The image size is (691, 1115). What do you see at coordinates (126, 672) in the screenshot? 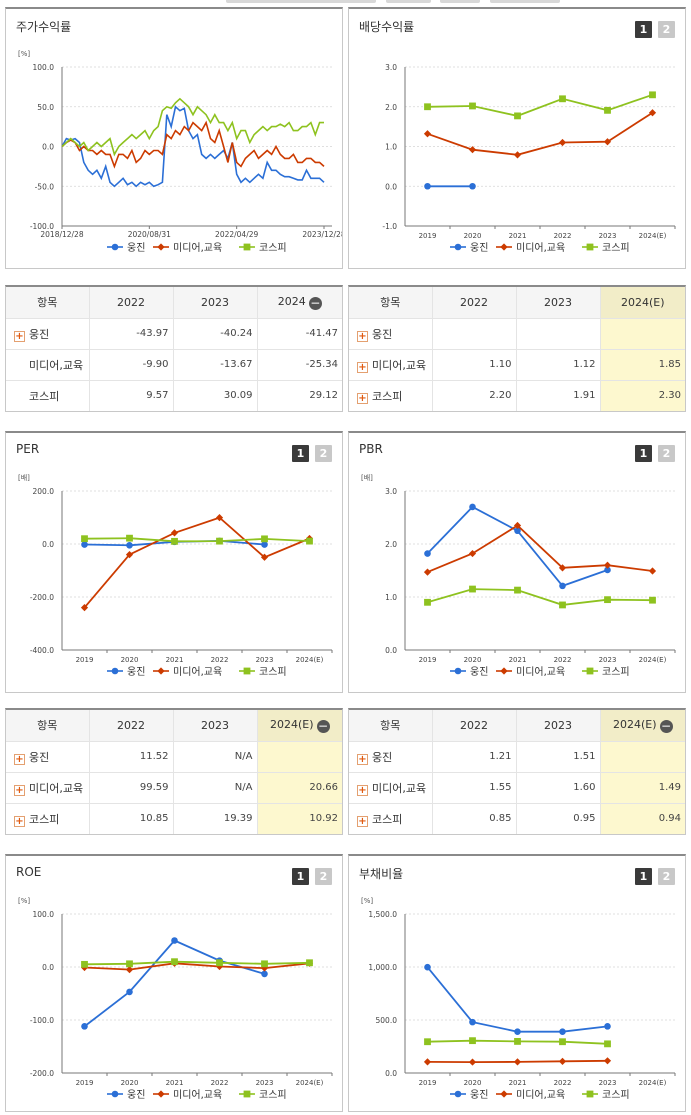
I see `per-legend-item: 웅진` at bounding box center [126, 672].